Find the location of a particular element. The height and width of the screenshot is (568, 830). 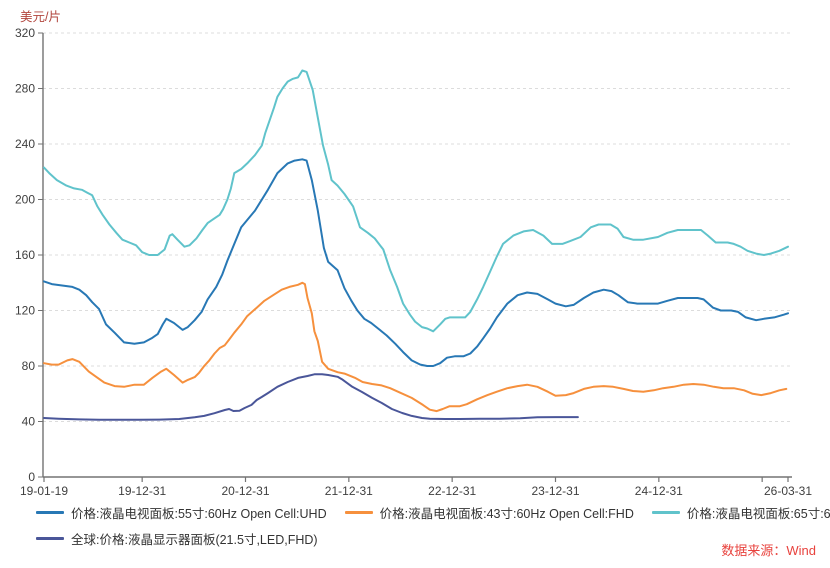

svg-text: 19-01-19 is located at coordinates (44, 491).